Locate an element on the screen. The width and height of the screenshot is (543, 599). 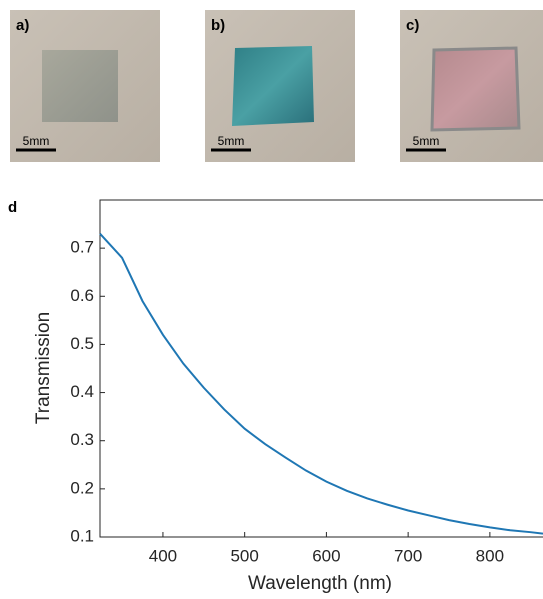
x-axis-label: Wavelength (nm) is located at coordinates (320, 583).